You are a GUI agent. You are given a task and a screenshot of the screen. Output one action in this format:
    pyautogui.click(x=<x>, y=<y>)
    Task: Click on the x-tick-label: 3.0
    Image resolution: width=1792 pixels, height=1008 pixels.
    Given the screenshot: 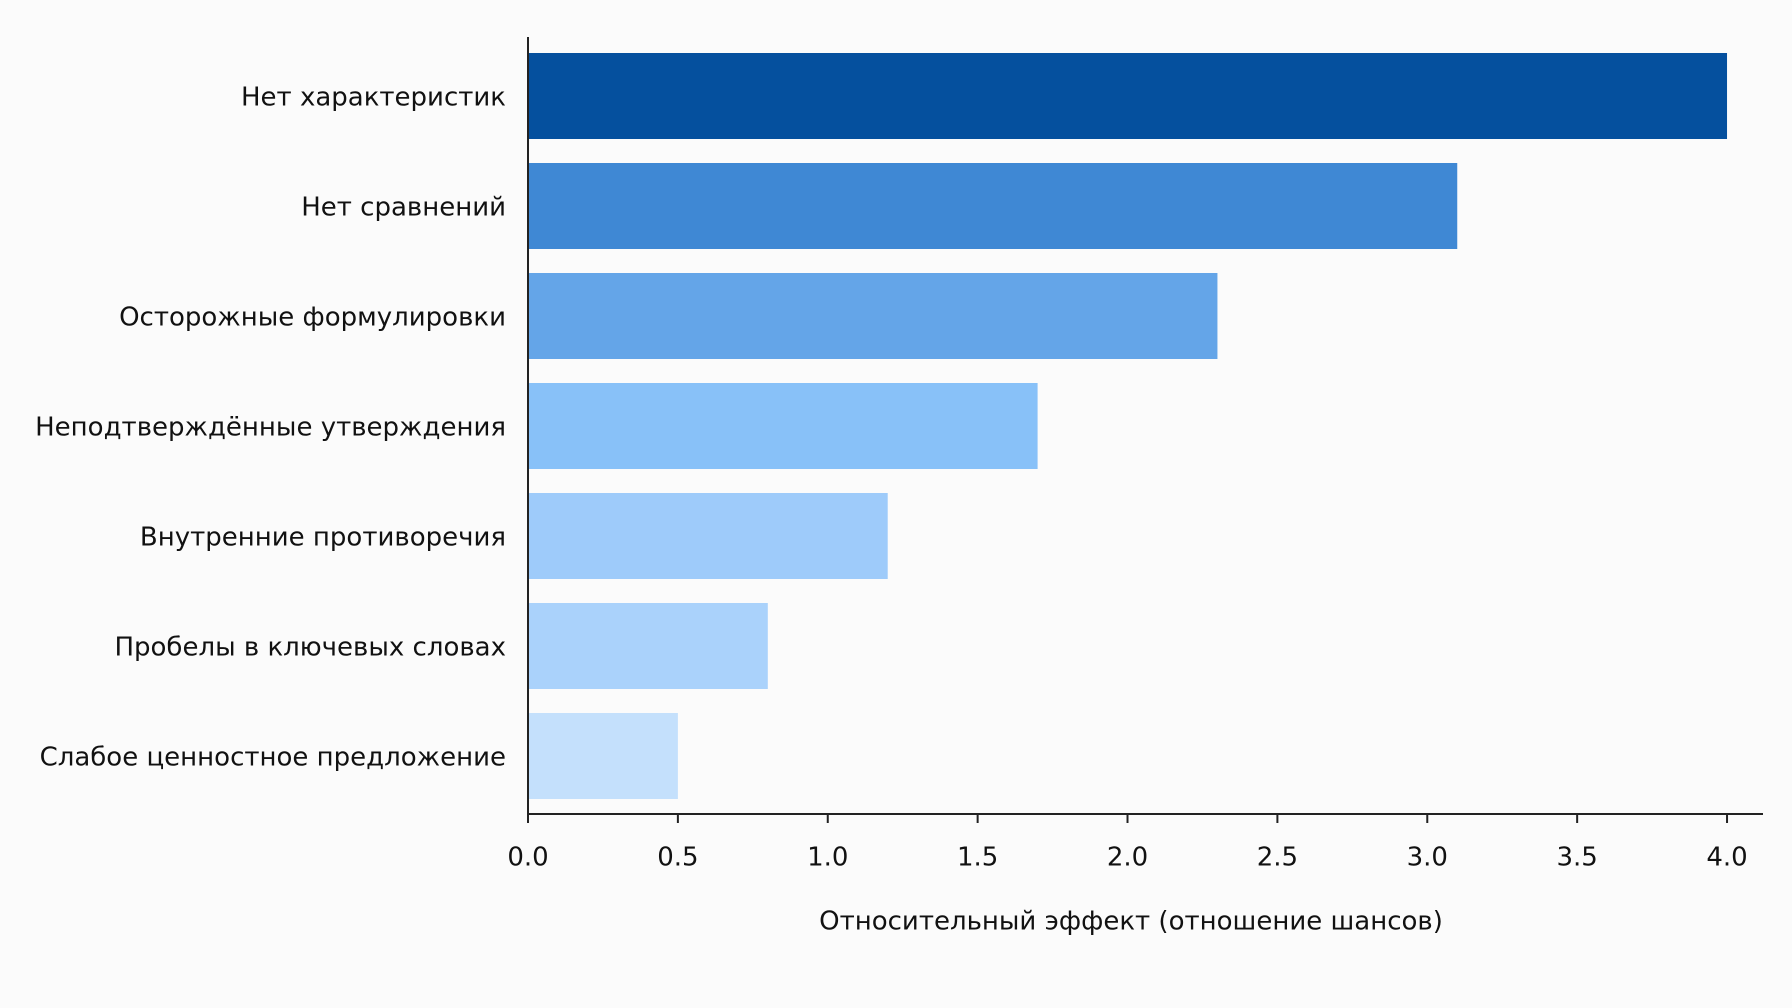 What is the action you would take?
    pyautogui.click(x=1427, y=858)
    